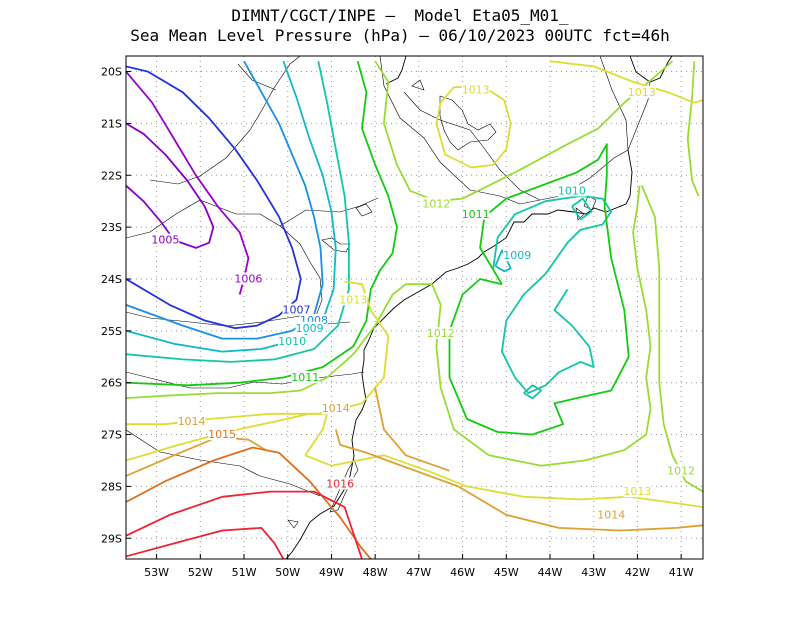 The height and width of the screenshot is (618, 800). I want to click on lon-tick-label: 44W, so click(550, 572).